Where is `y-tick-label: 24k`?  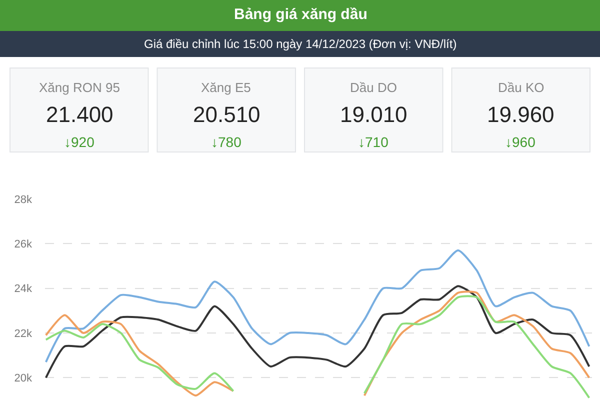
y-tick-label: 24k is located at coordinates (23, 289).